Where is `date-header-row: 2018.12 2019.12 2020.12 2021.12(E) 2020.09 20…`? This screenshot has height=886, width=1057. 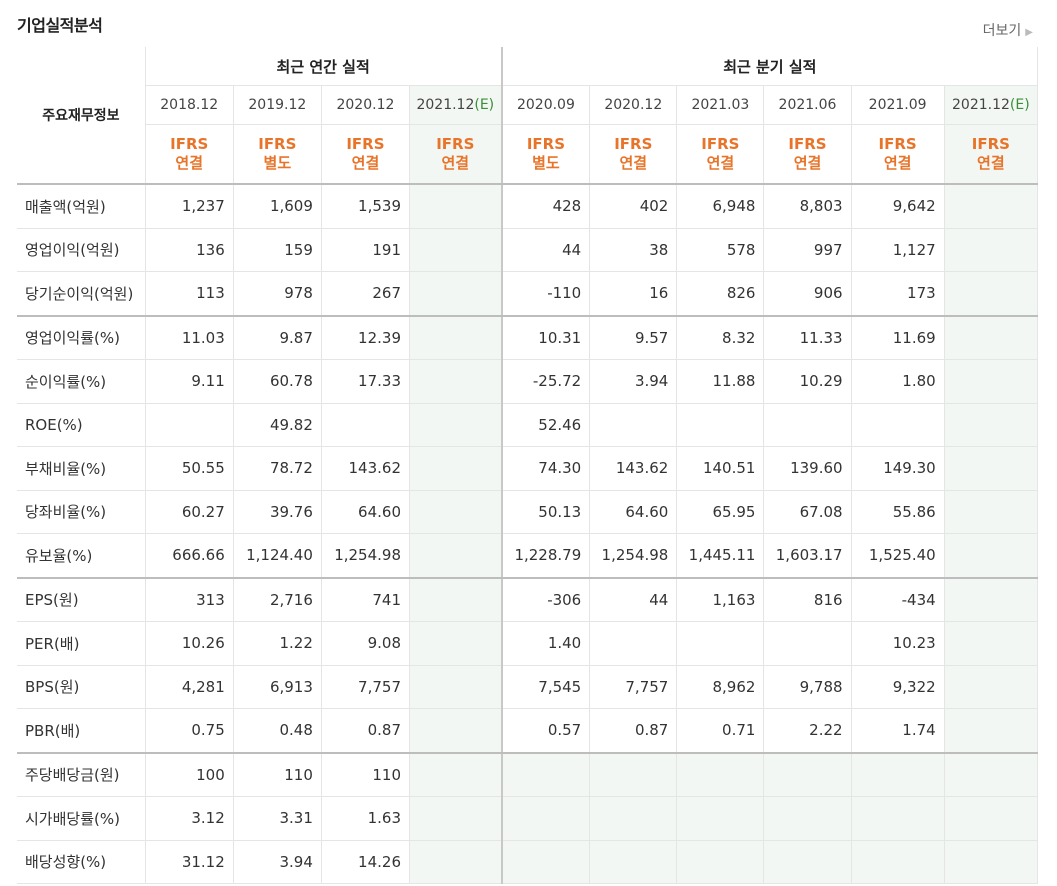
date-header-row: 2018.12 2019.12 2020.12 2021.12(E) 2020.09 20… is located at coordinates (528, 105).